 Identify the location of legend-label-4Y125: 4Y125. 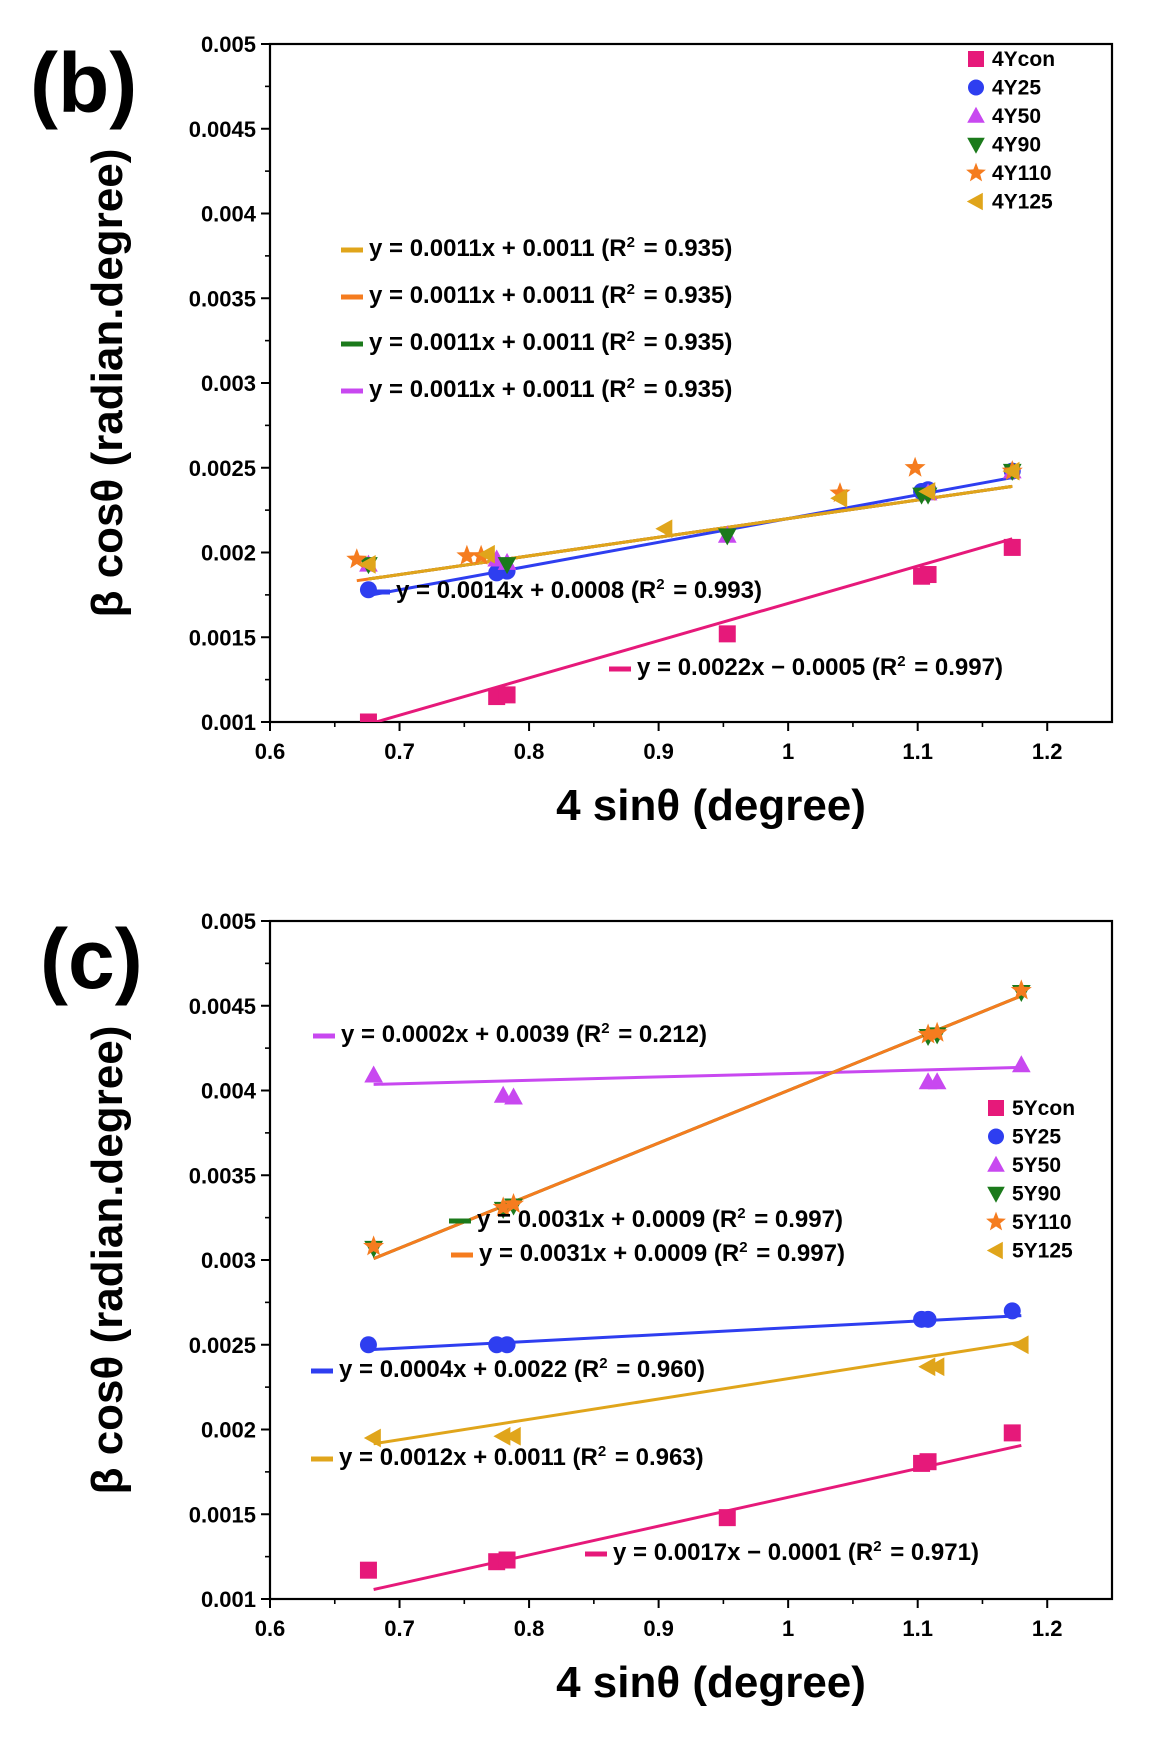
(1022, 202).